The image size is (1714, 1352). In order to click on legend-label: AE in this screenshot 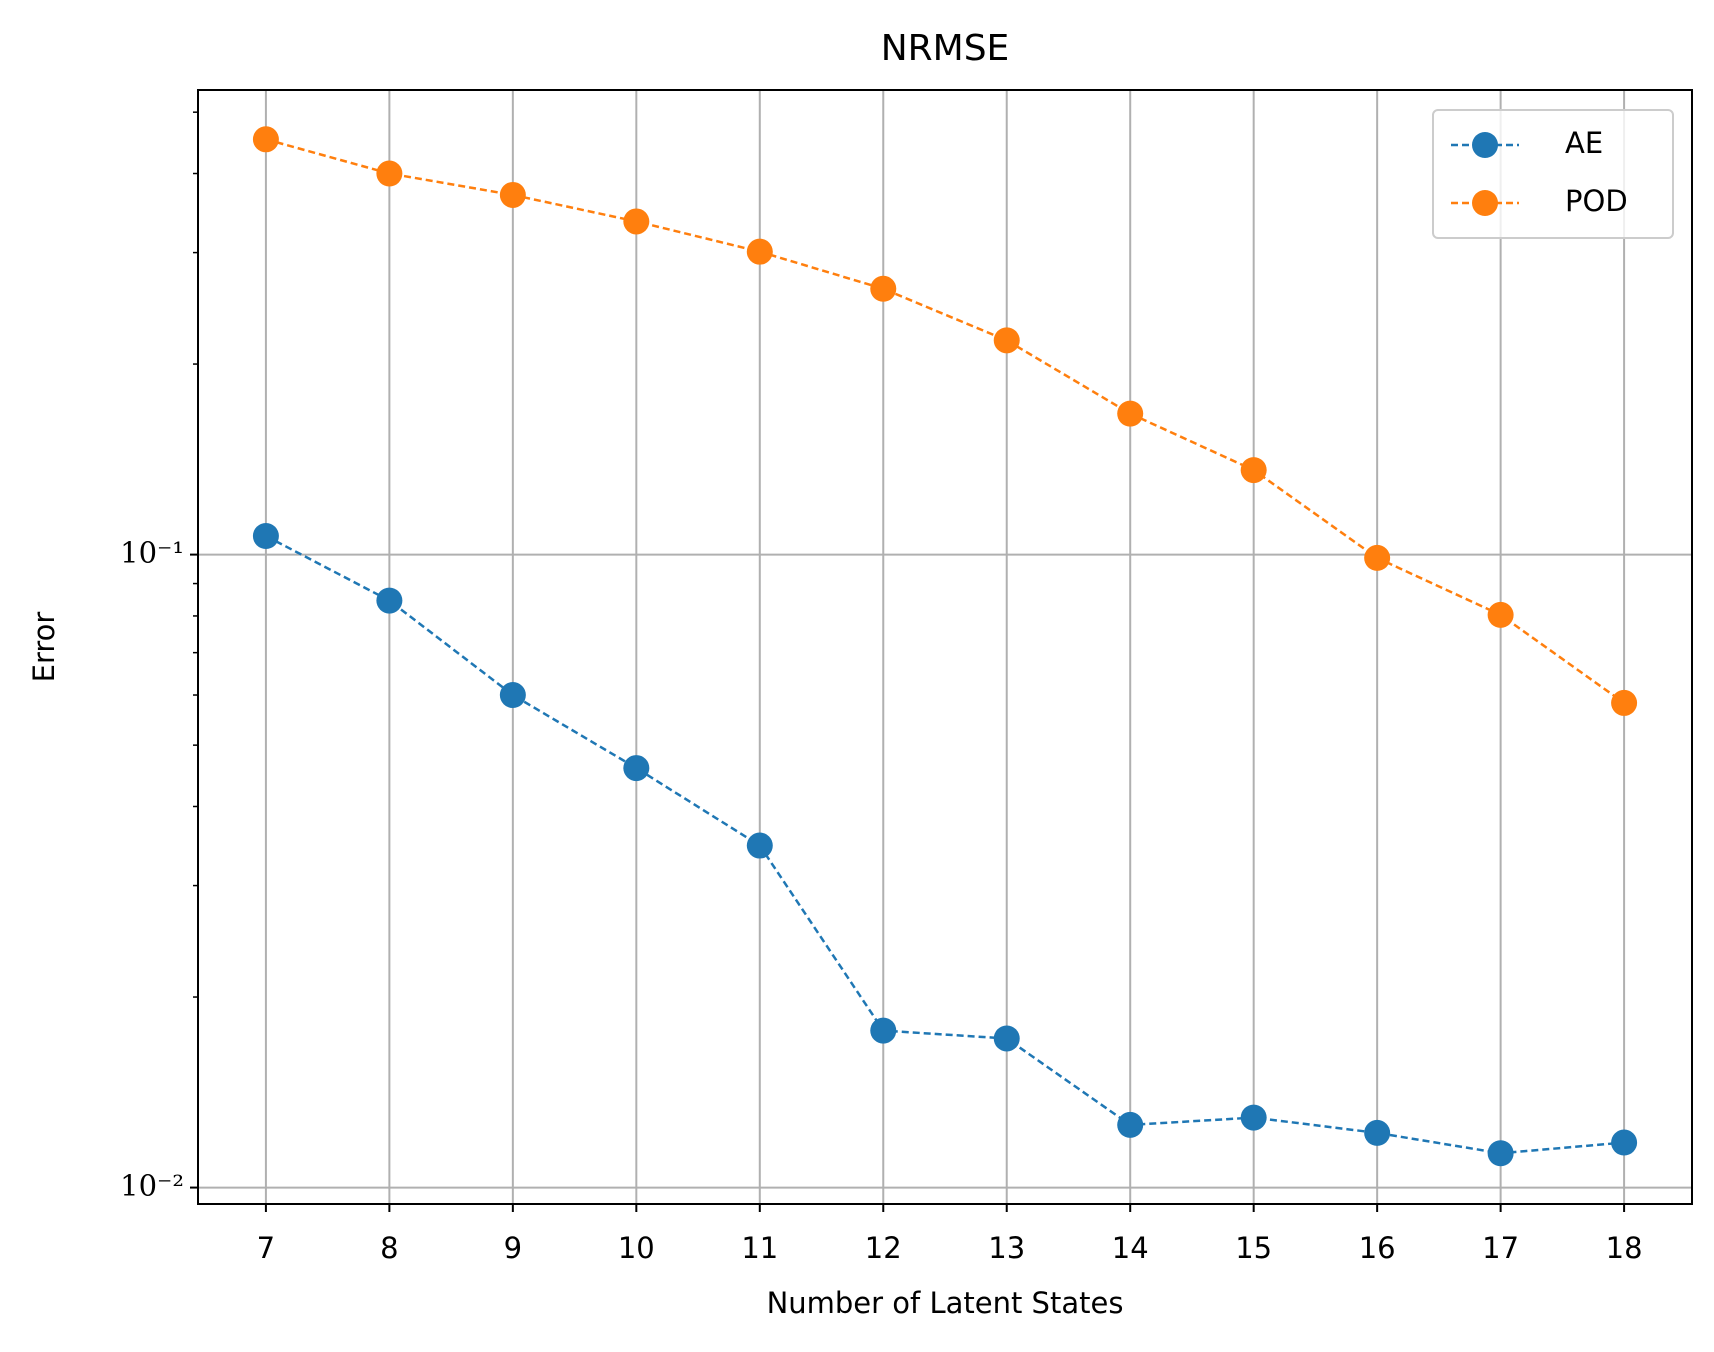, I will do `click(1584, 143)`.